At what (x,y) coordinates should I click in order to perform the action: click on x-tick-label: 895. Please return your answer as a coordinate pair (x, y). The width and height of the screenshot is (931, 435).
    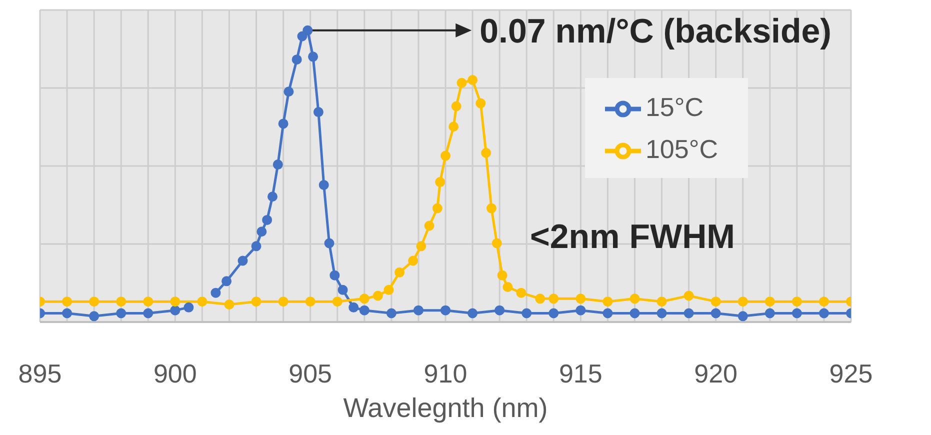
    Looking at the image, I should click on (40, 373).